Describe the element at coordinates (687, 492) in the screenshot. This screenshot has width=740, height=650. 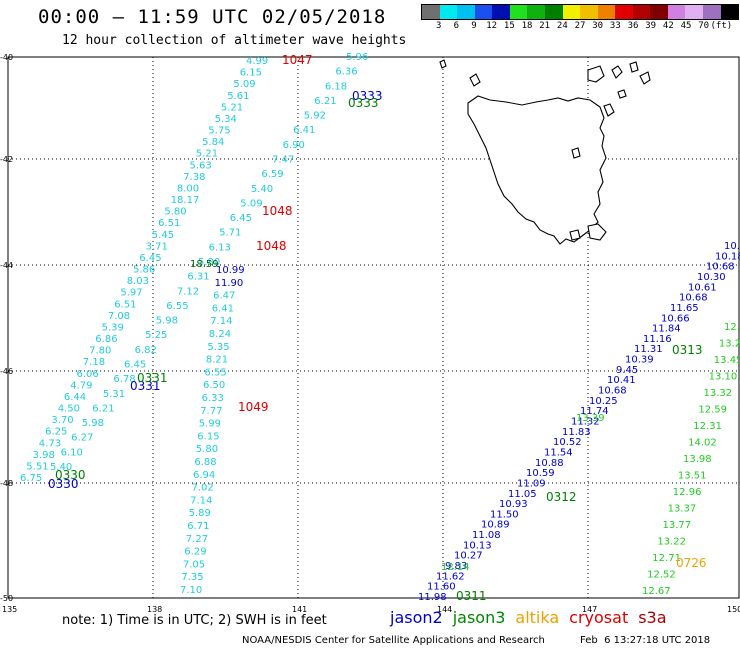
I see `track-e-value: 12.96` at that location.